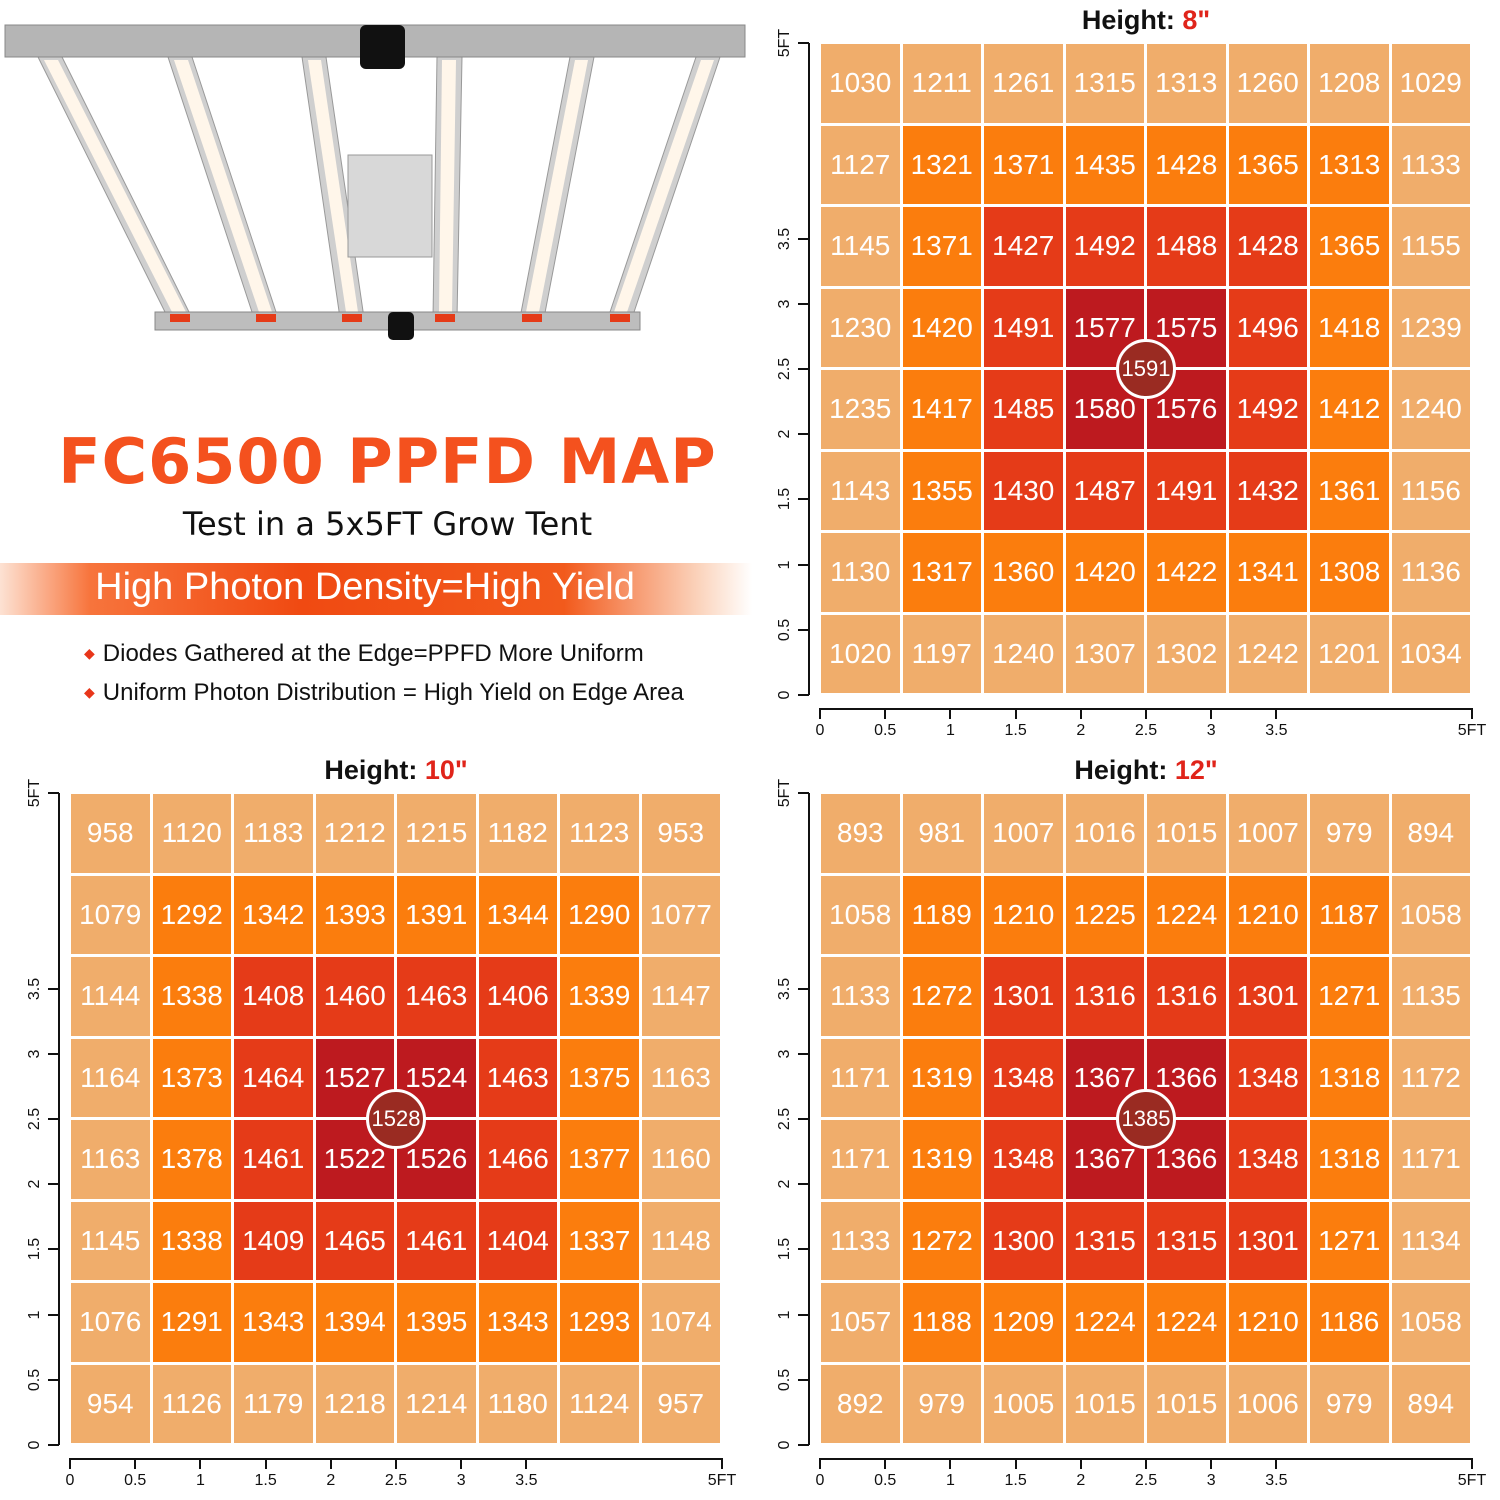 The height and width of the screenshot is (1500, 1500). What do you see at coordinates (110, 1159) in the screenshot?
I see `heatmap-cell: 1163` at bounding box center [110, 1159].